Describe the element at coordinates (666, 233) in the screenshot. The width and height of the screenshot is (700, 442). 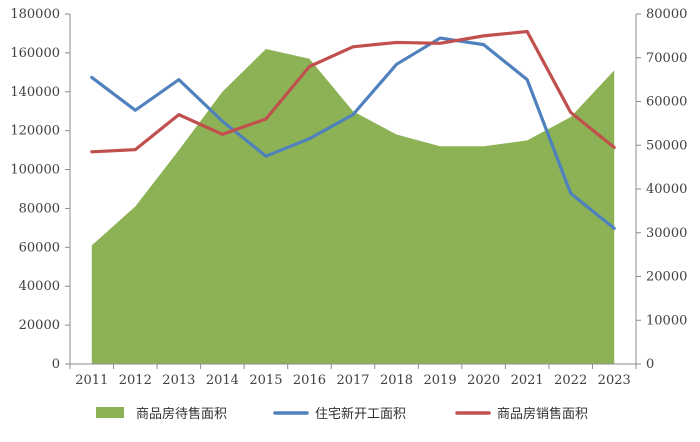
I see `right-tick-label: 30000` at that location.